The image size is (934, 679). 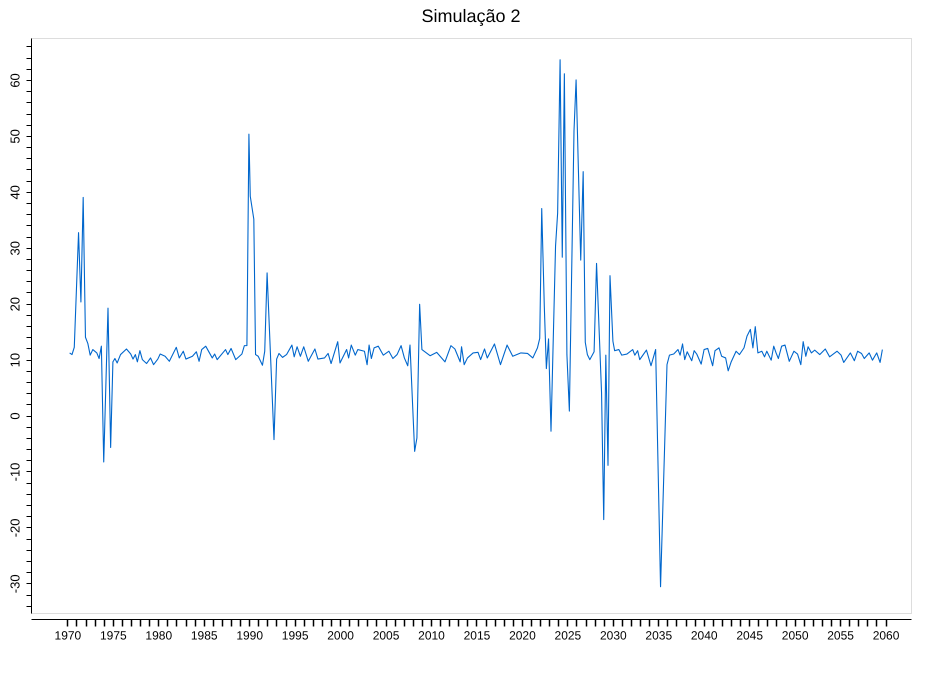 I want to click on y-tick-label: 30, so click(x=15, y=248).